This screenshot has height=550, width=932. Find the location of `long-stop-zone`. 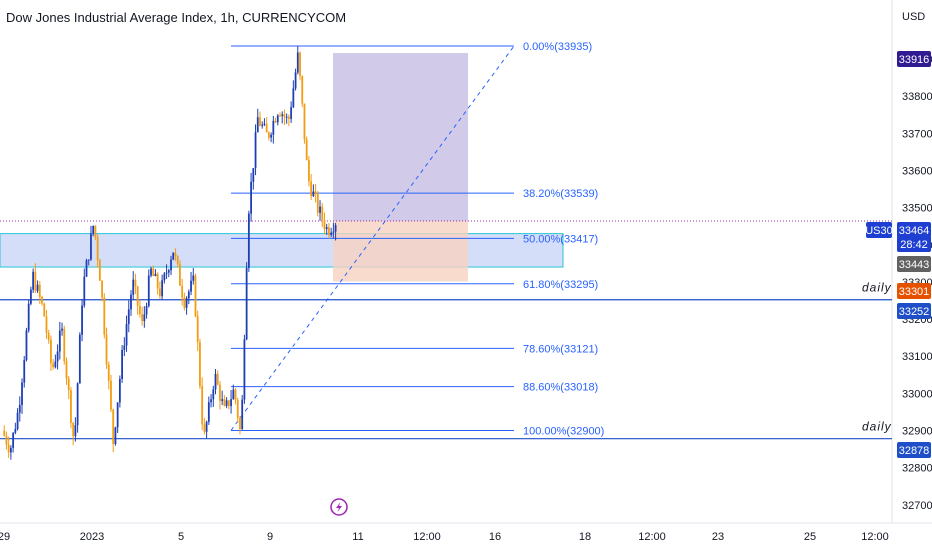

long-stop-zone is located at coordinates (400, 251).